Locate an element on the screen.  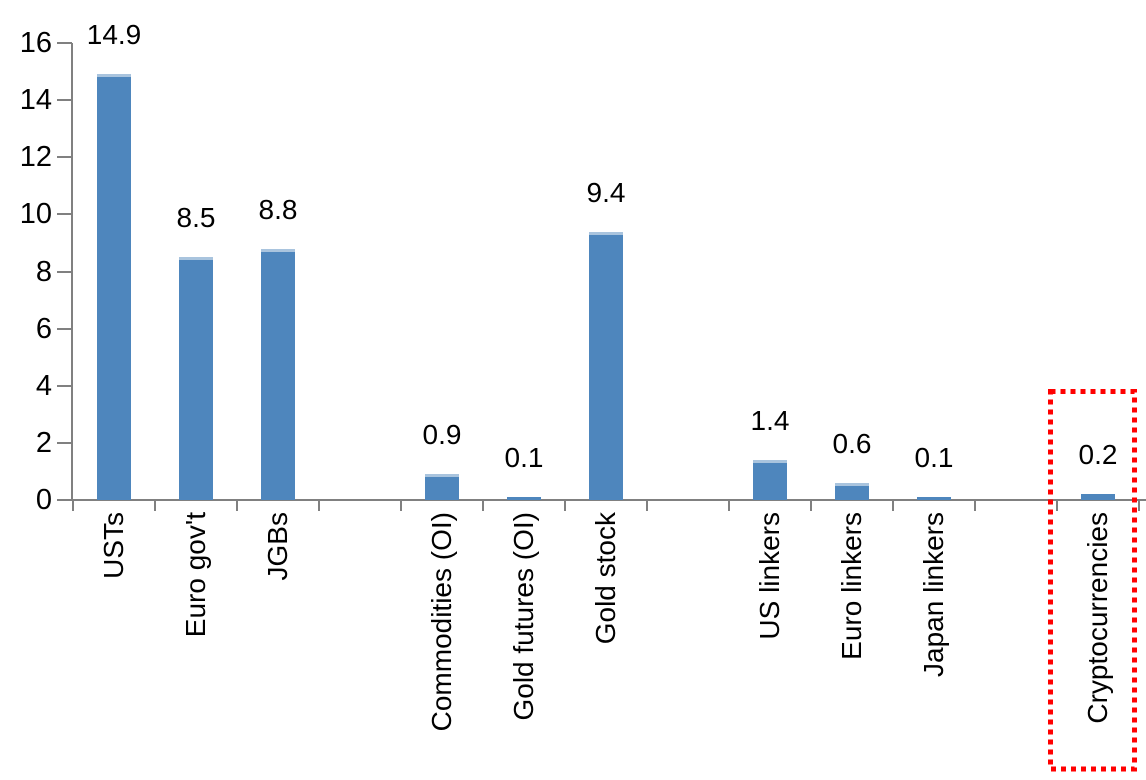
bar-jgbs is located at coordinates (278, 374).